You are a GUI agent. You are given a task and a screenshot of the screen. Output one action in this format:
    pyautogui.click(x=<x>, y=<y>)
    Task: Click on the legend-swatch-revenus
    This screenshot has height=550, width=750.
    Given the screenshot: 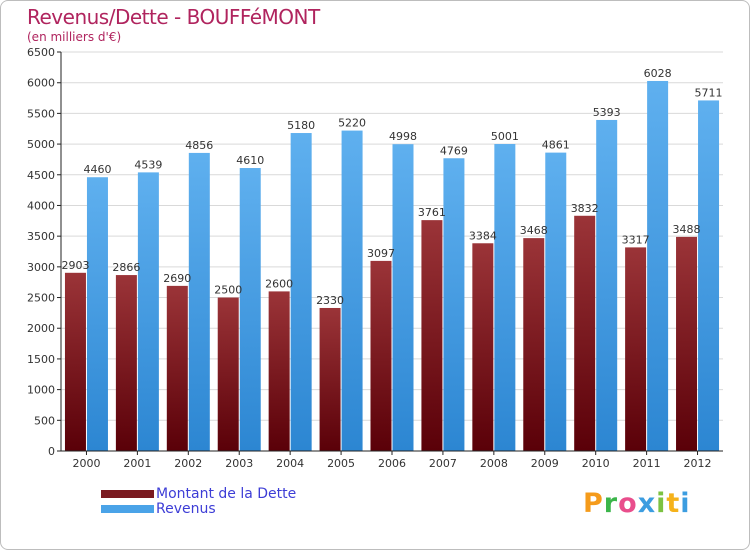 What is the action you would take?
    pyautogui.click(x=127, y=509)
    